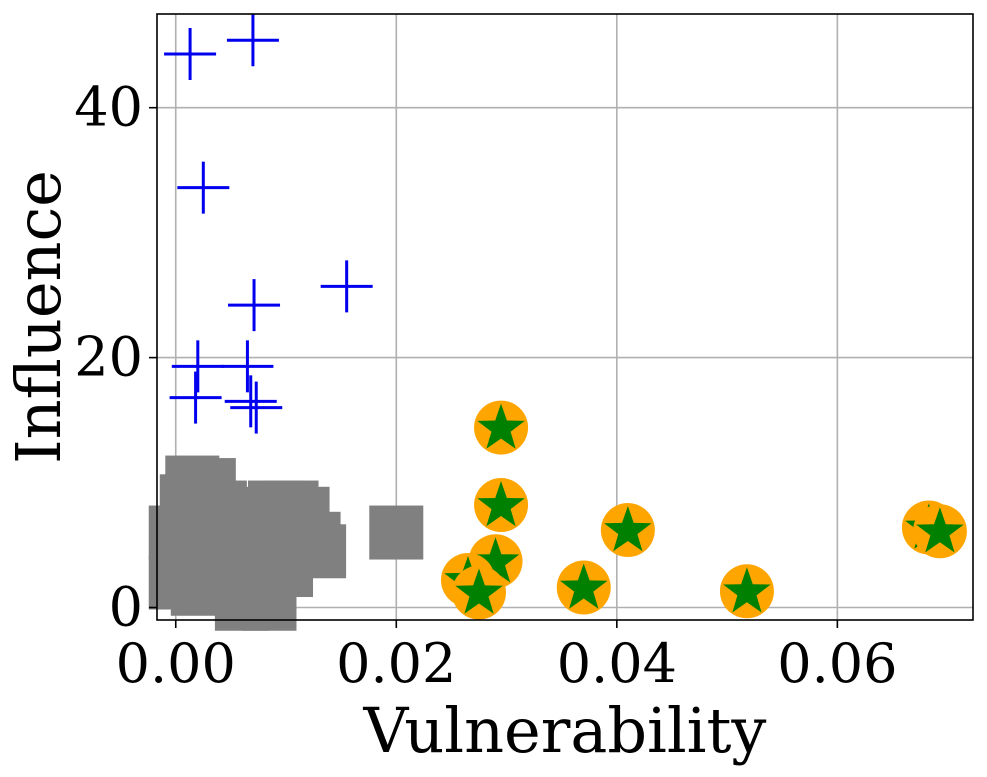  Describe the element at coordinates (565, 730) in the screenshot. I see `x-axis-label: Vulnerability` at that location.